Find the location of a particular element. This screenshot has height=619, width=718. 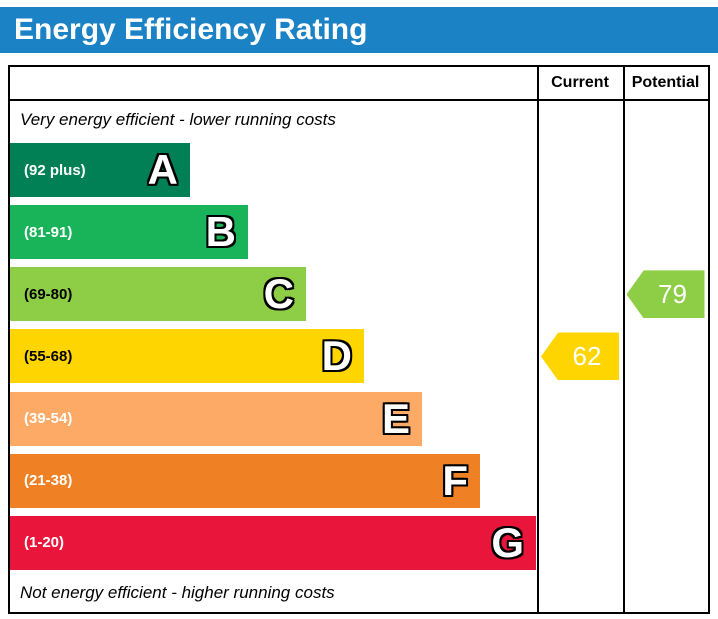

chart-header-spacer is located at coordinates (273, 84).